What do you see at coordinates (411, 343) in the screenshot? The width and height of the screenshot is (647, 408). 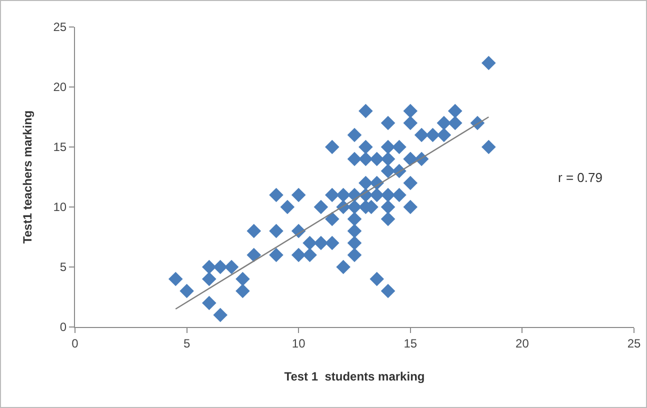 I see `x-tick-label: 15` at bounding box center [411, 343].